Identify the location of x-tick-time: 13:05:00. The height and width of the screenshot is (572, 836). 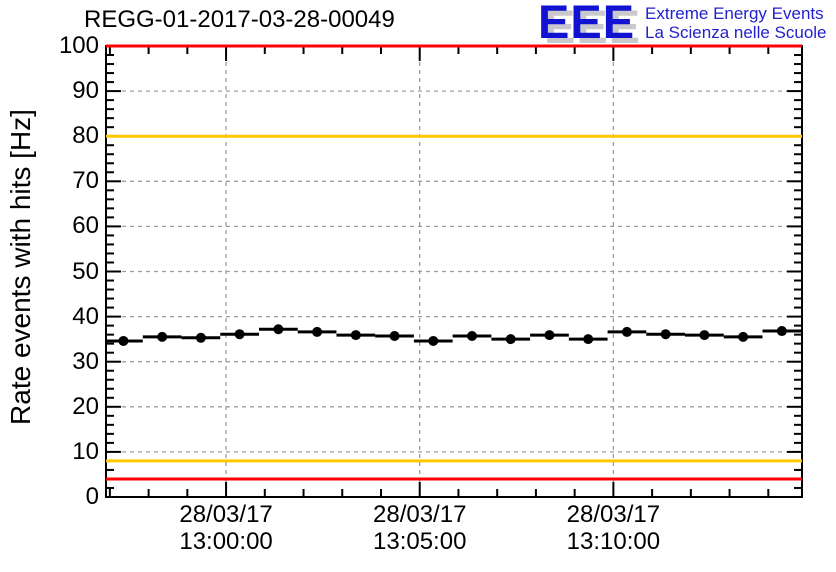
(420, 541).